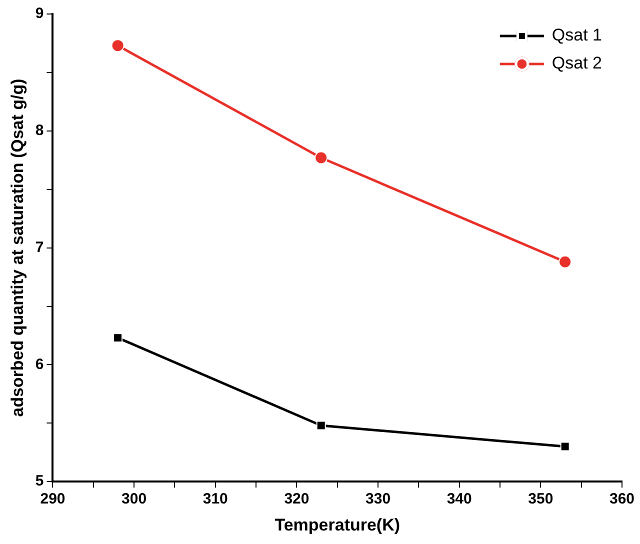 The image size is (640, 544). I want to click on x-tick-label: 340, so click(459, 499).